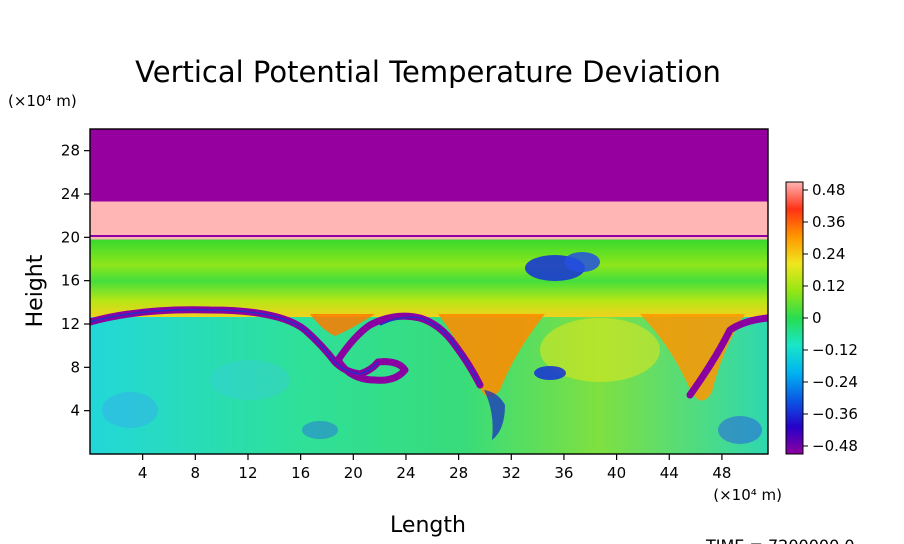 The image size is (904, 544). I want to click on colorbar: 0.48 0.36 0.24 0.12 0 −0.12 −0.24 −0.36 −0.48, so click(821, 318).